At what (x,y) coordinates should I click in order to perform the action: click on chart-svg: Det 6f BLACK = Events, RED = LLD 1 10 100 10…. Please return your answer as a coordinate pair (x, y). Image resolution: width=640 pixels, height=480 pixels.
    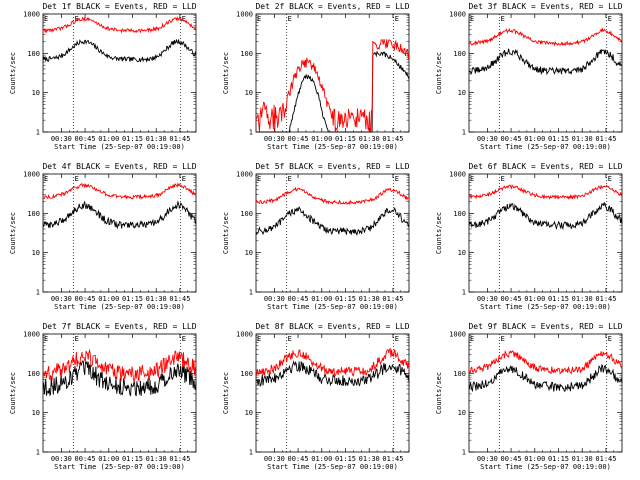
    Looking at the image, I should click on (529, 236).